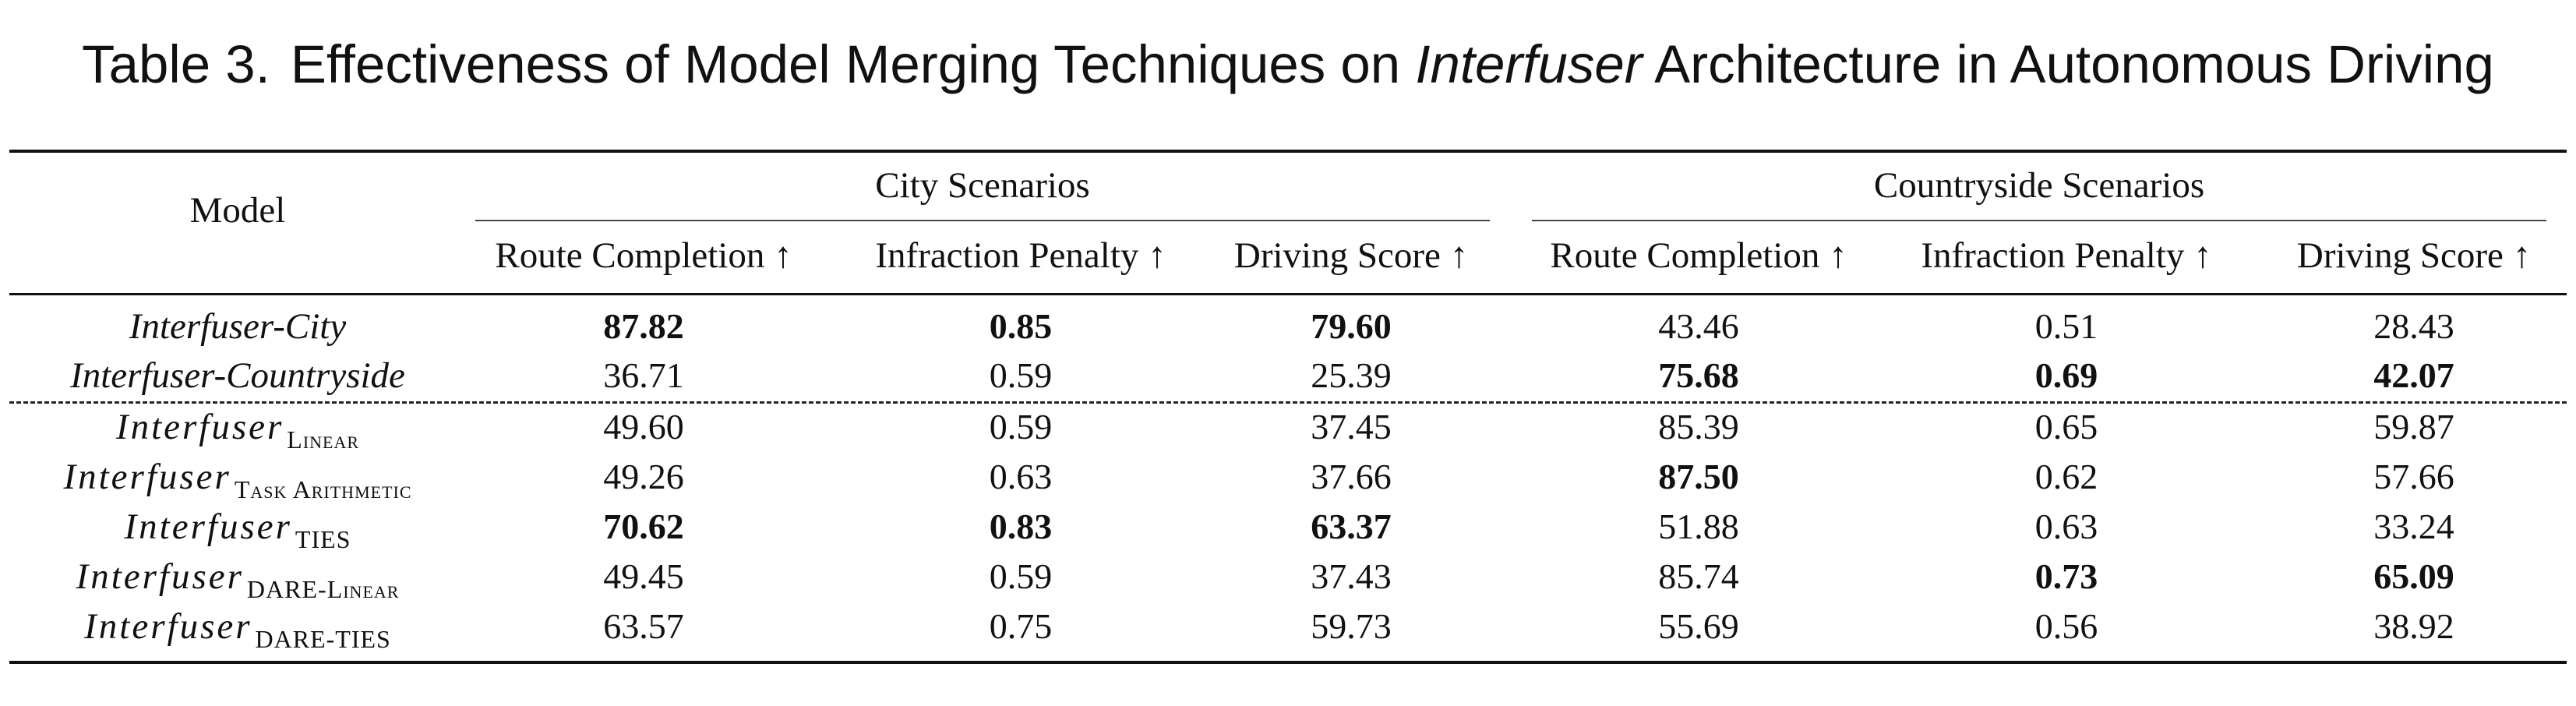 This screenshot has height=706, width=2576. Describe the element at coordinates (1698, 476) in the screenshot. I see `metric-cell: 87.50` at that location.